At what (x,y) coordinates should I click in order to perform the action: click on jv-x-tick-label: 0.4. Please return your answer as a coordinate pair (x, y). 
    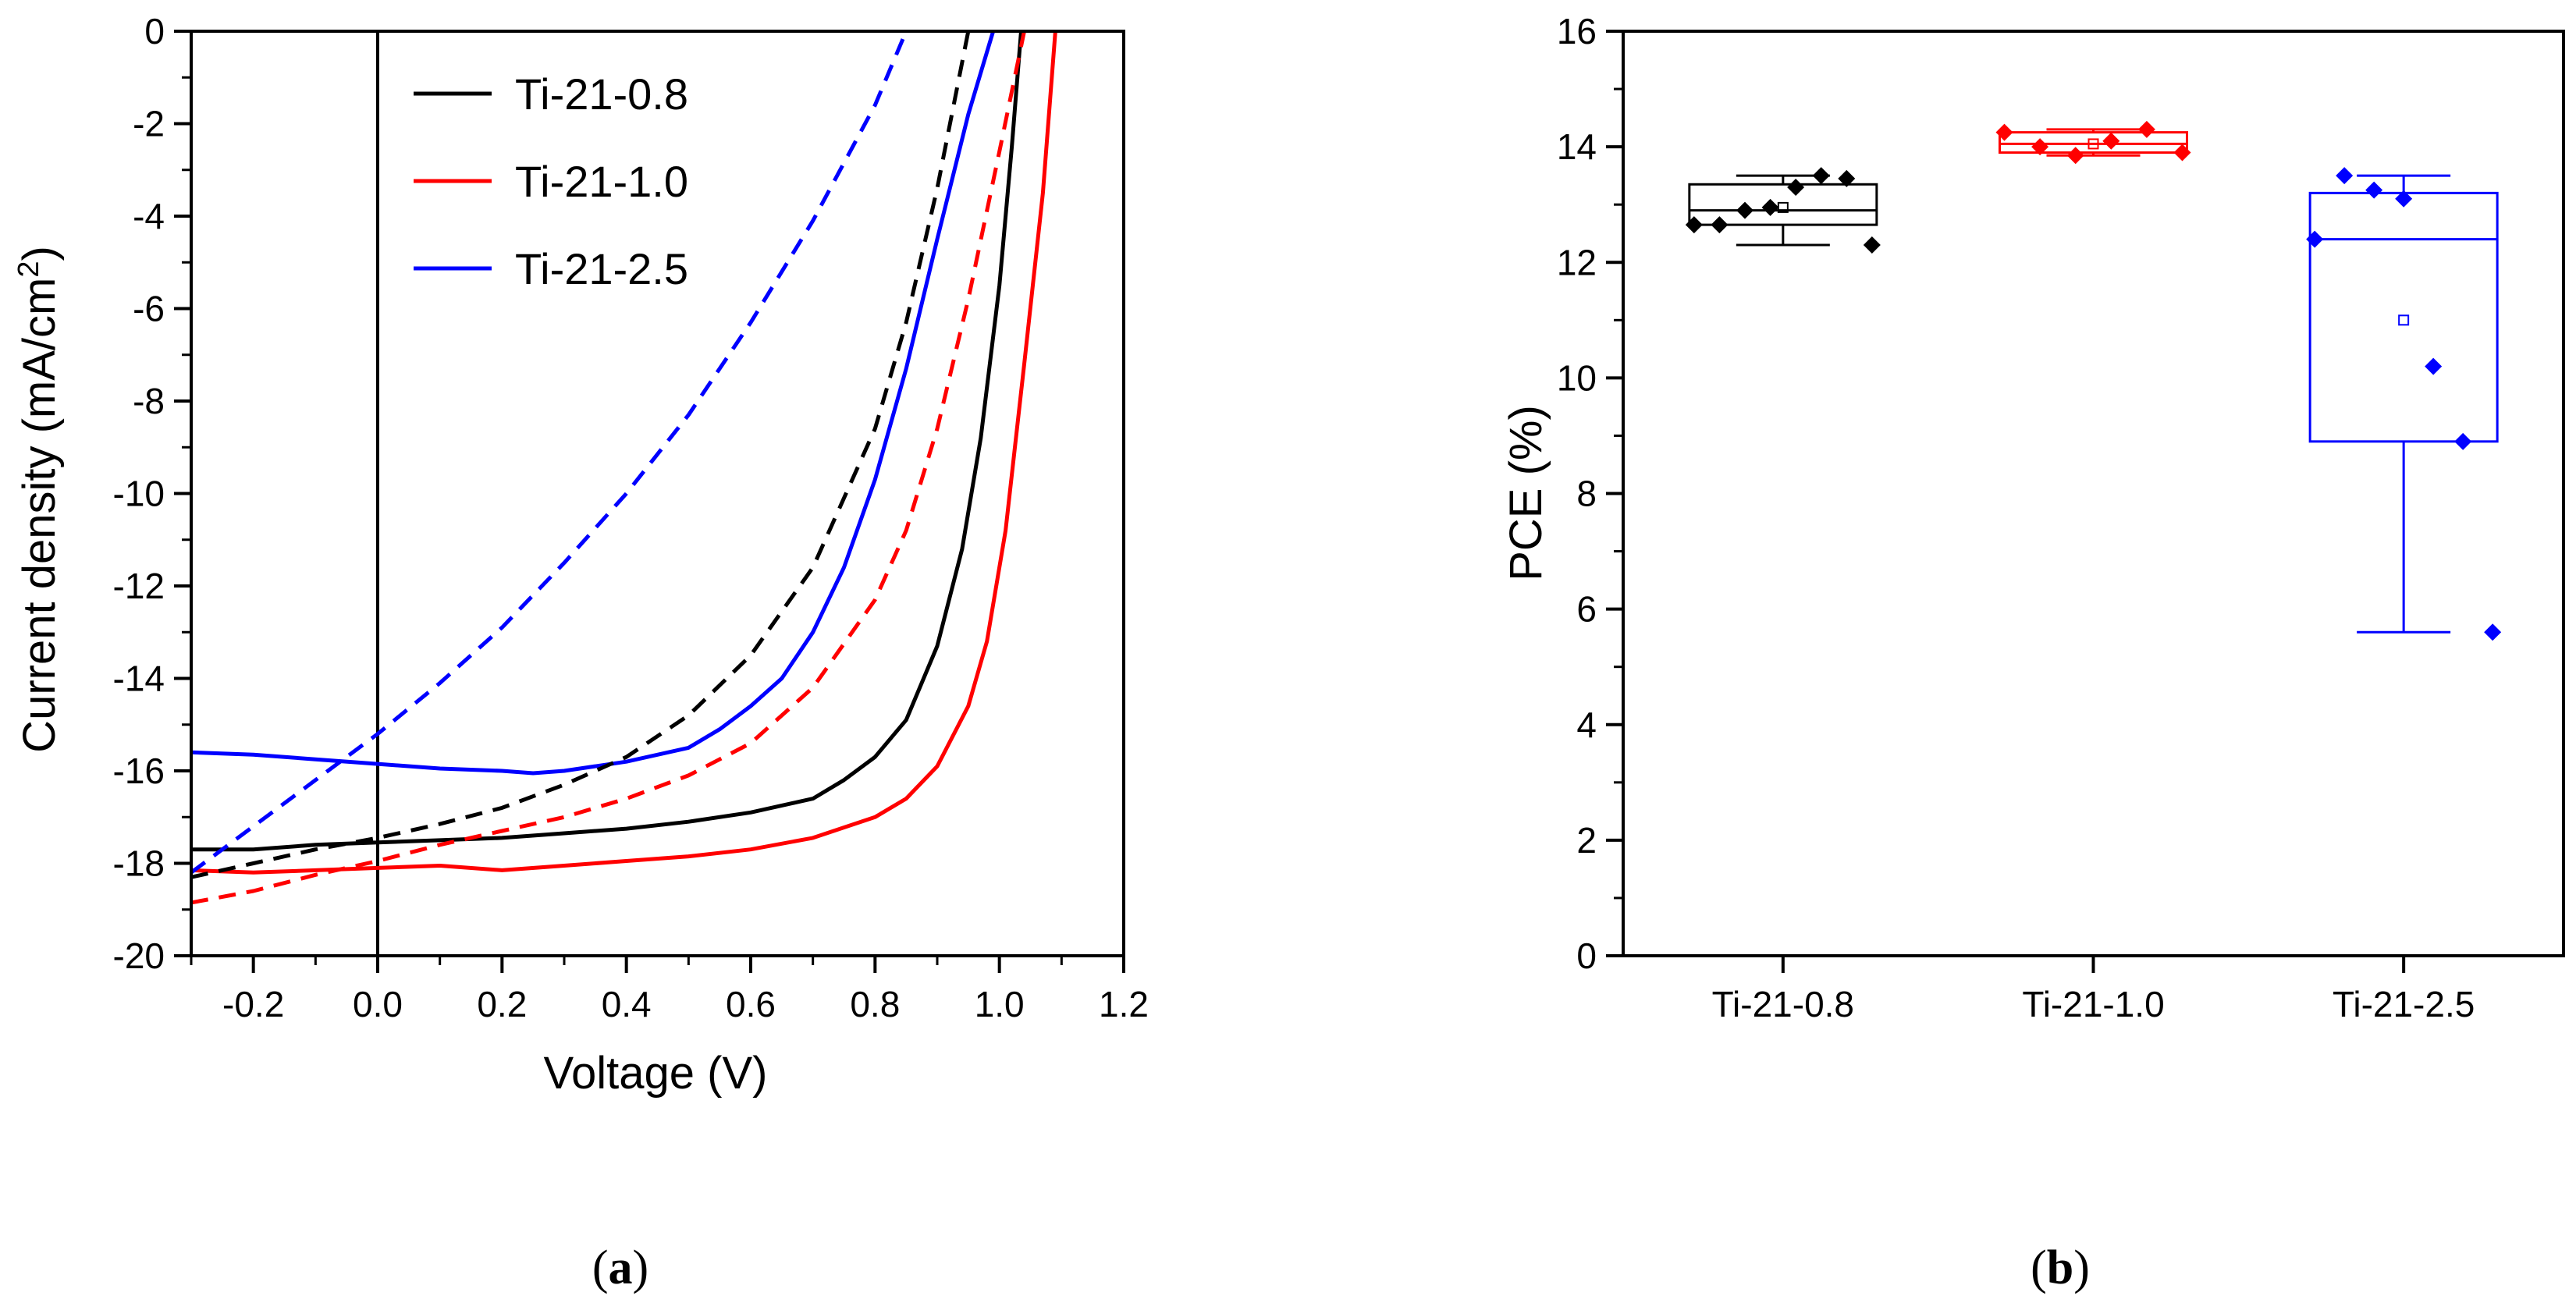
    Looking at the image, I should click on (627, 1004).